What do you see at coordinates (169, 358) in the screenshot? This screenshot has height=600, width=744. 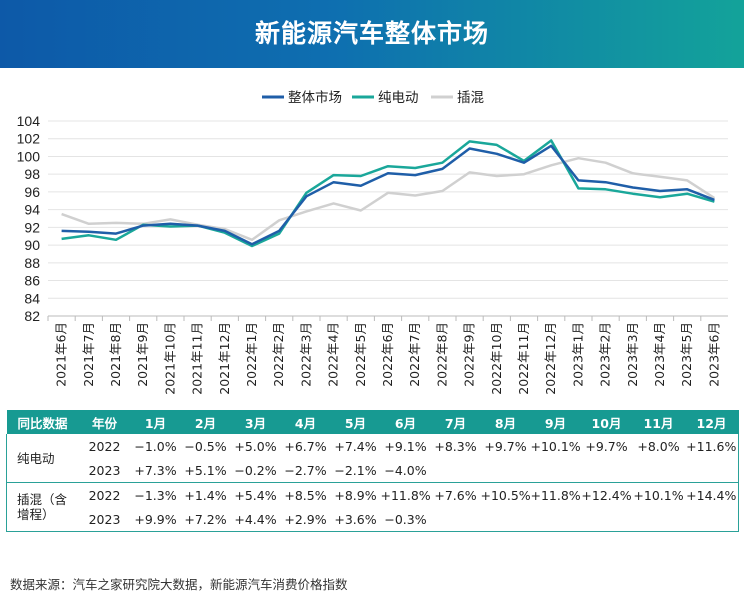 I see `x-tick-label: 2021年10月` at bounding box center [169, 358].